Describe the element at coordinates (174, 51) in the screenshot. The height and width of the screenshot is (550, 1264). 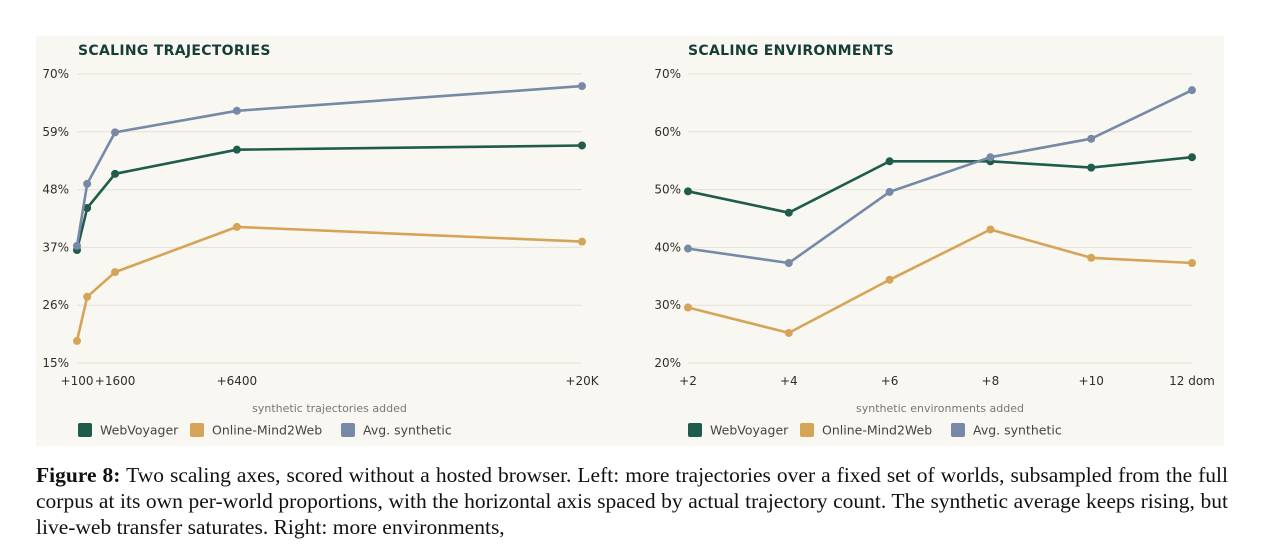
I see `chart-title: SCALING TRAJECTORIES` at that location.